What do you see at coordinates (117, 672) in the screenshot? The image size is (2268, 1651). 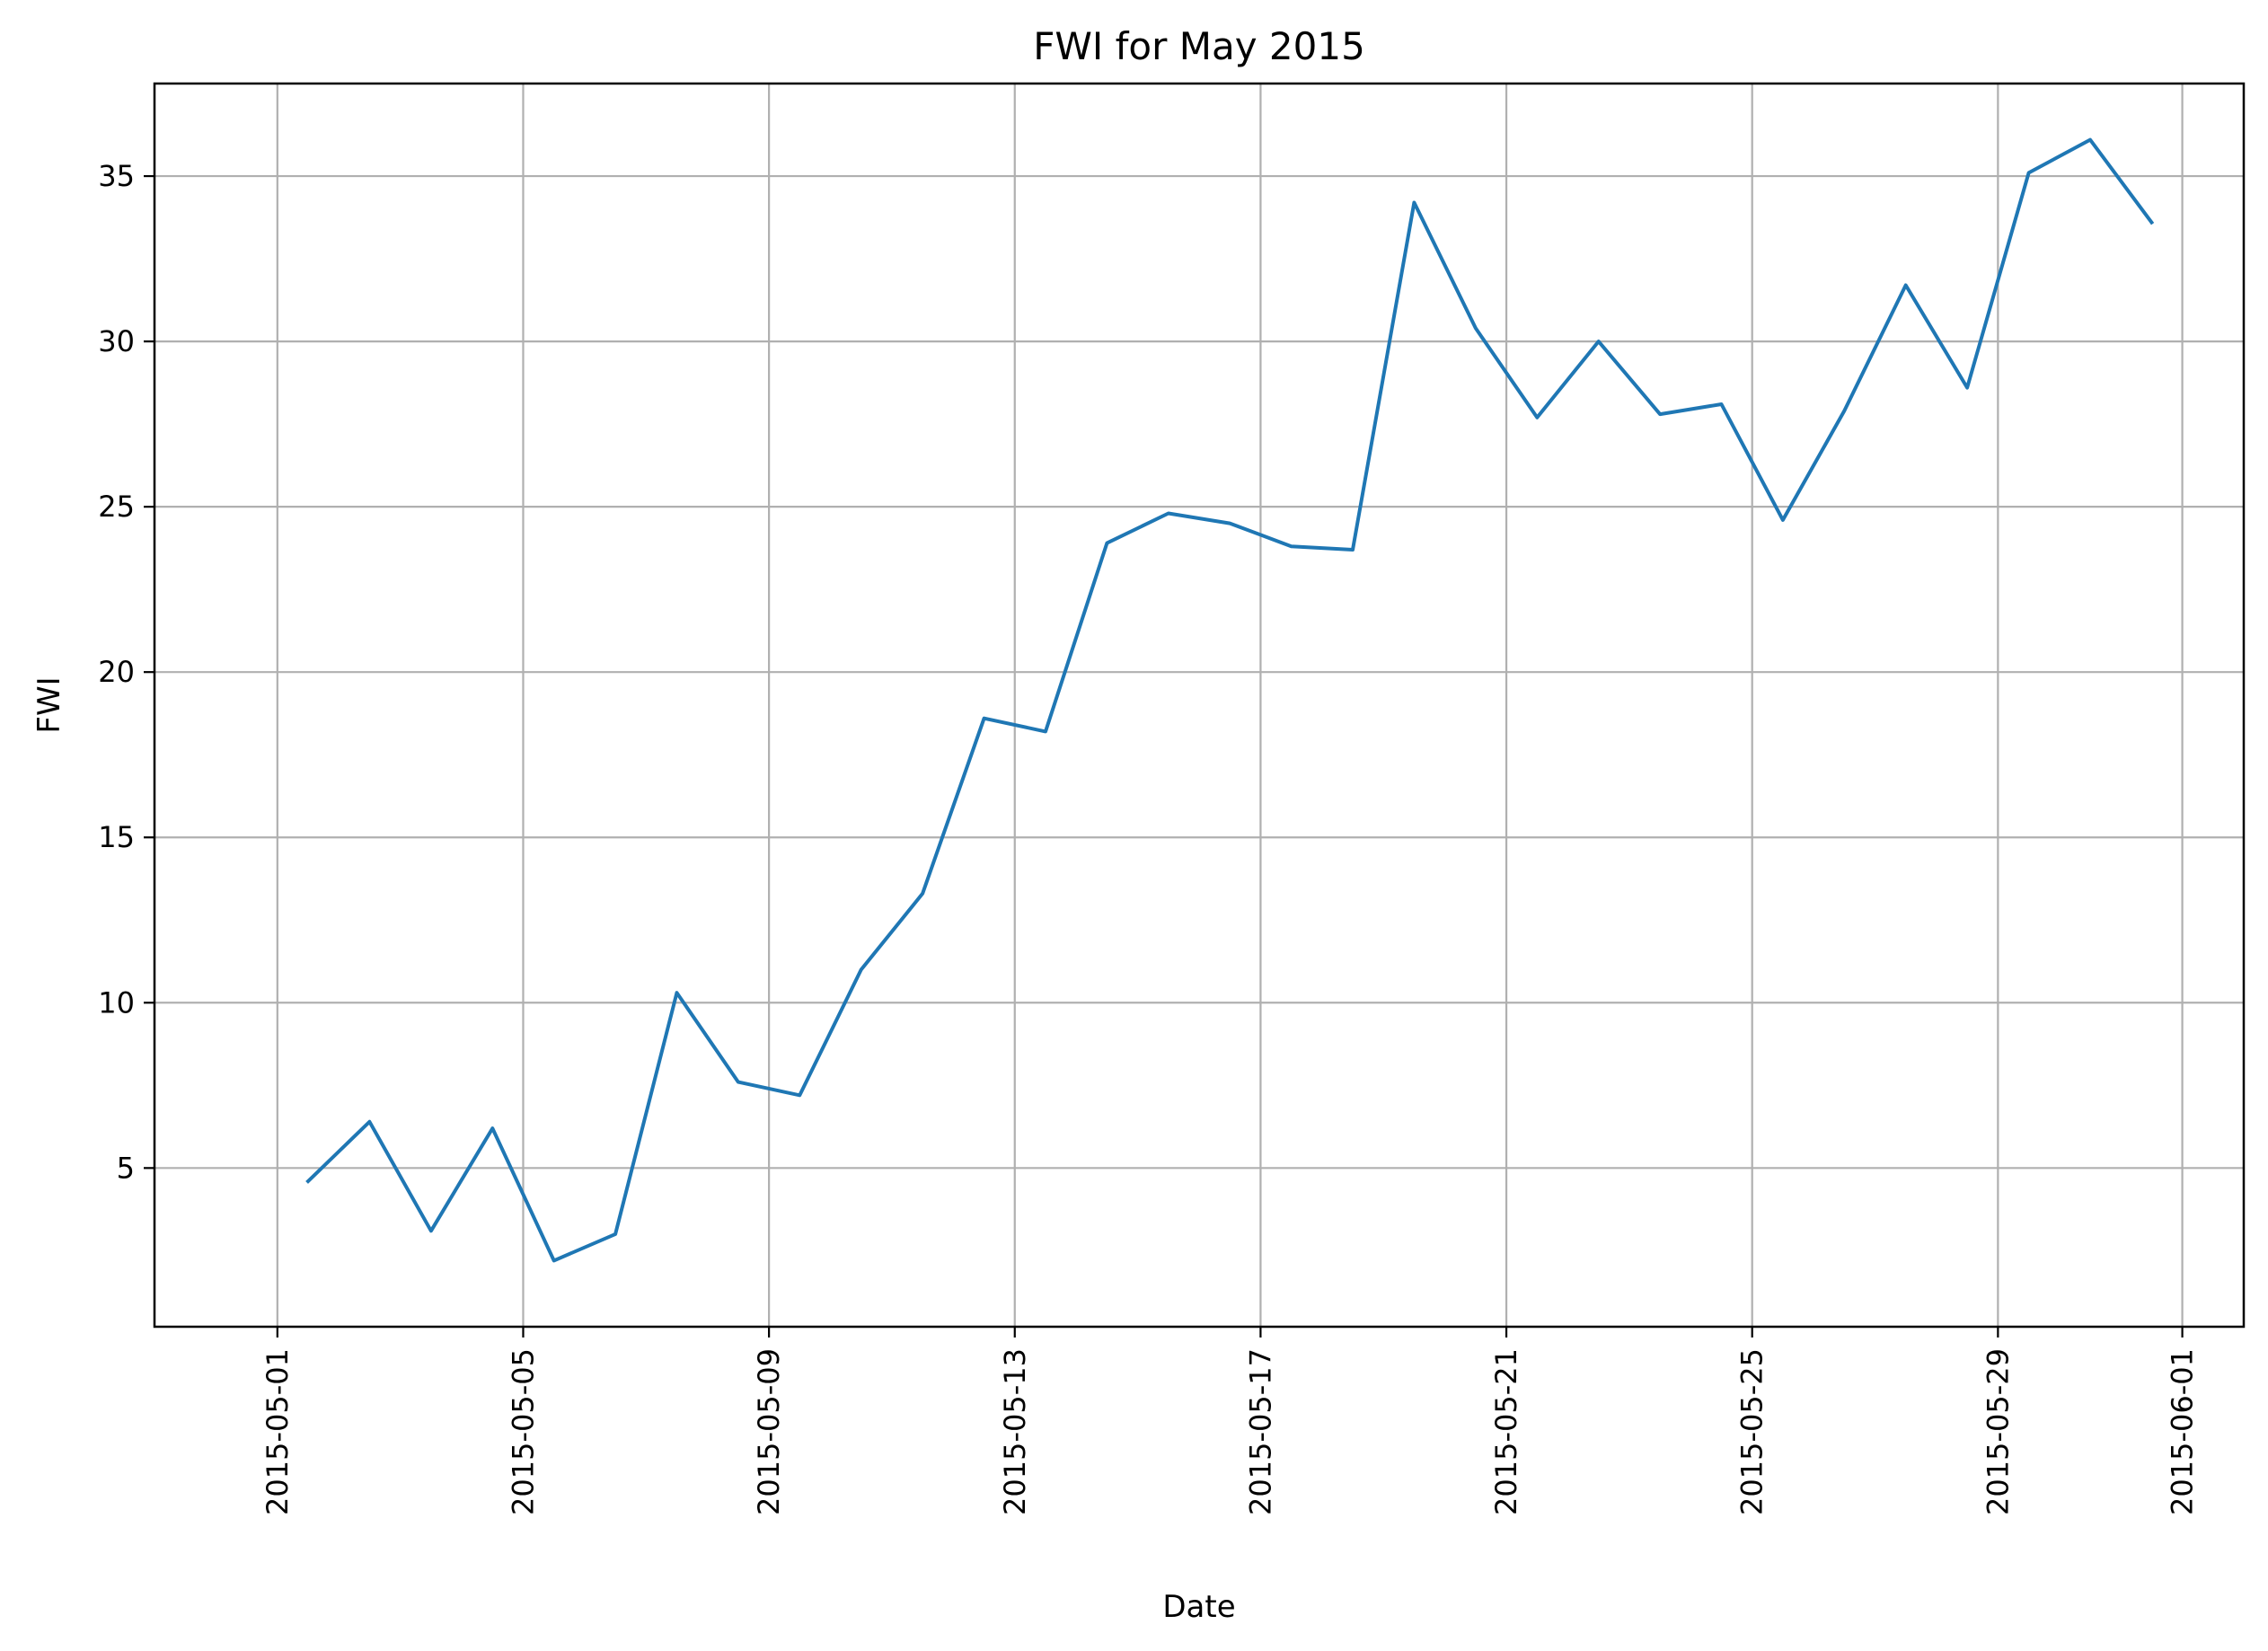 I see `y-tick-label: 20` at bounding box center [117, 672].